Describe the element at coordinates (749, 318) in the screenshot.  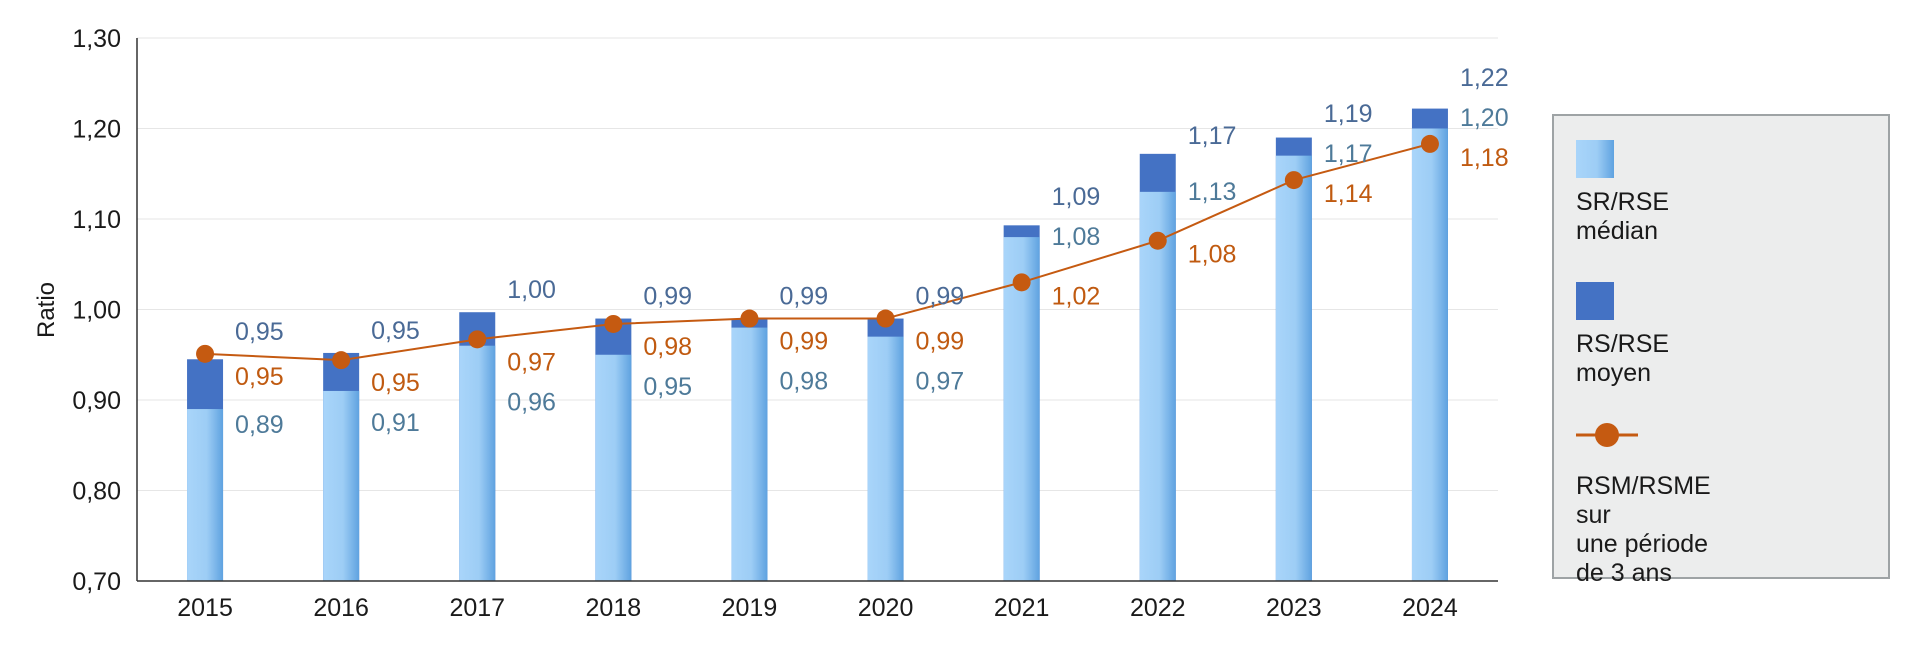
I see `trend-point-2019` at that location.